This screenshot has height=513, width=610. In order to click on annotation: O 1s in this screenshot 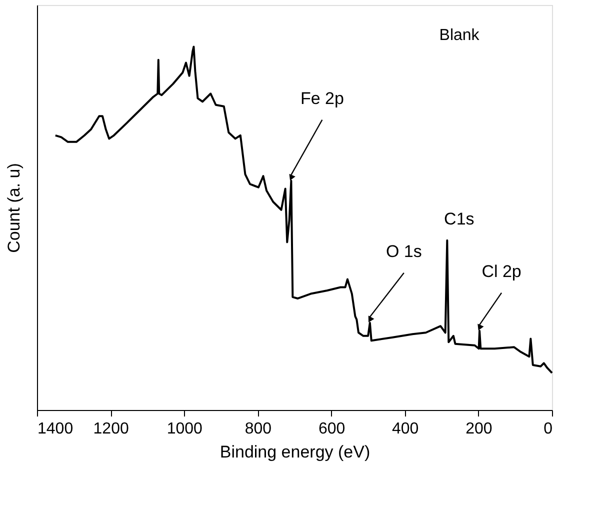, I will do `click(404, 251)`.